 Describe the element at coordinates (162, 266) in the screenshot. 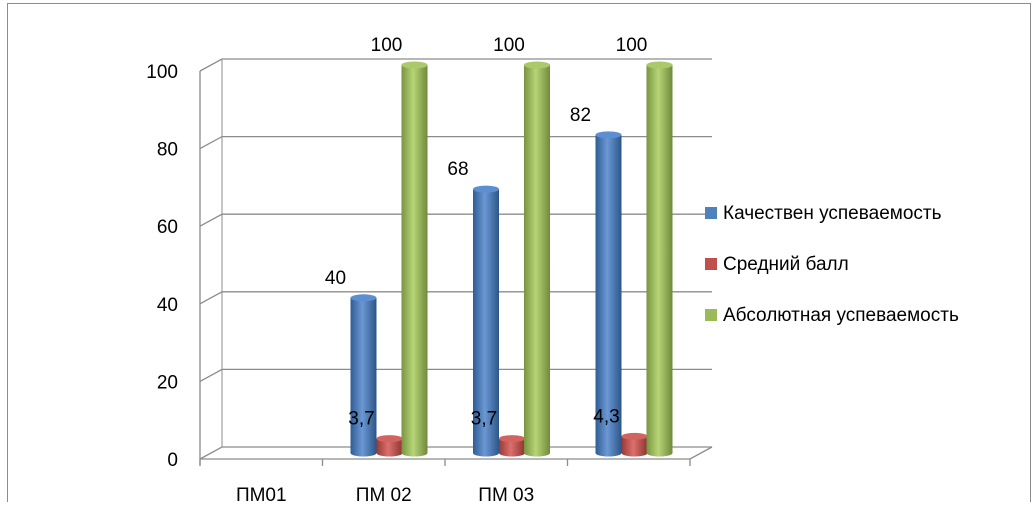

I see `y-axis-tick-labels: 0 20 40 60 80 100` at that location.